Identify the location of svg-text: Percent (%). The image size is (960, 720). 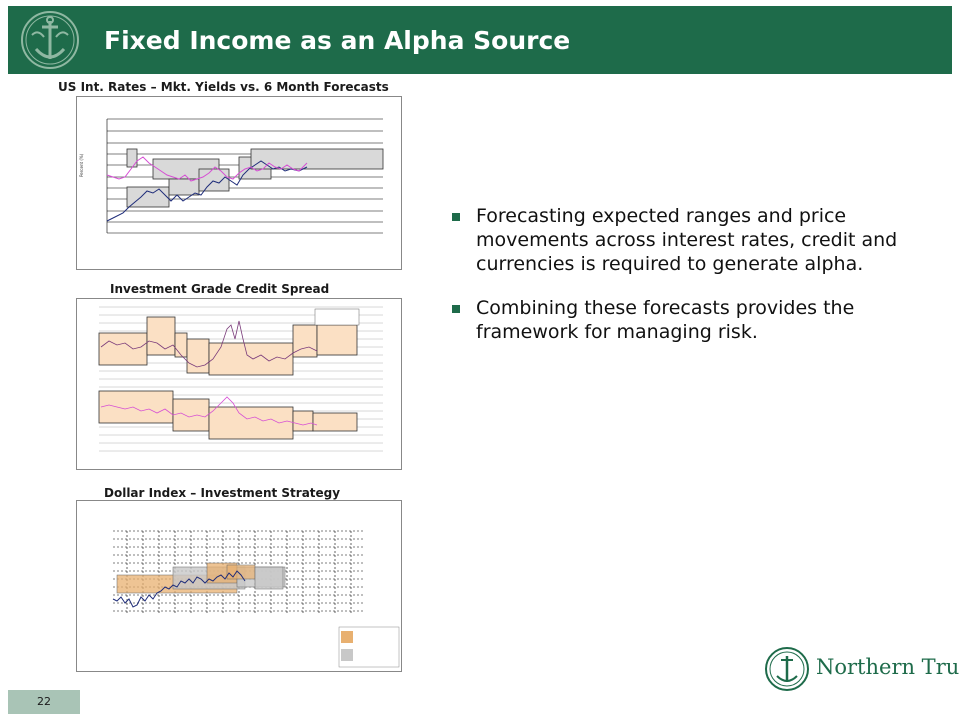
(81, 165).